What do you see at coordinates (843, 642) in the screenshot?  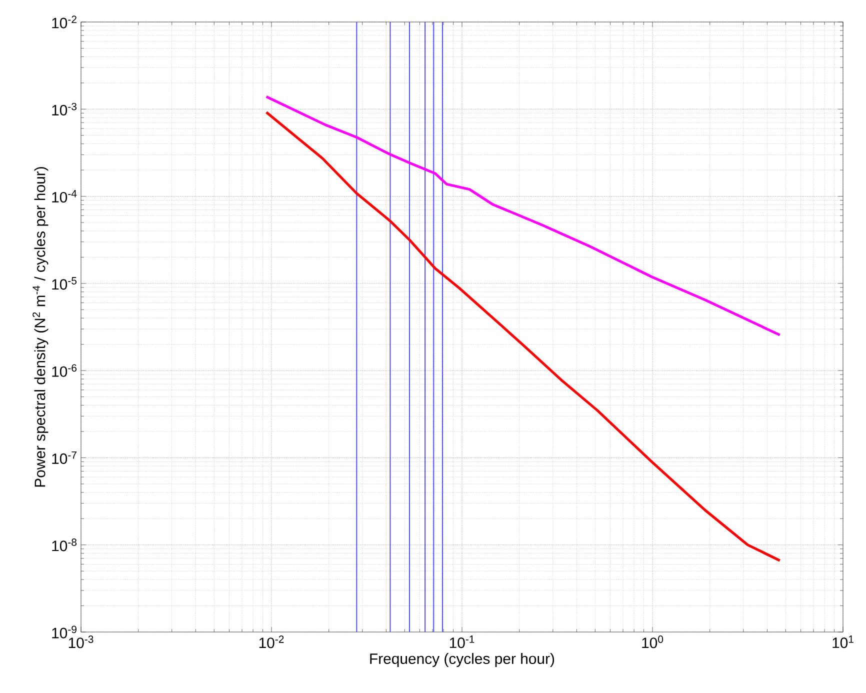 I see `x-tick-label: 10$^{1}$` at bounding box center [843, 642].